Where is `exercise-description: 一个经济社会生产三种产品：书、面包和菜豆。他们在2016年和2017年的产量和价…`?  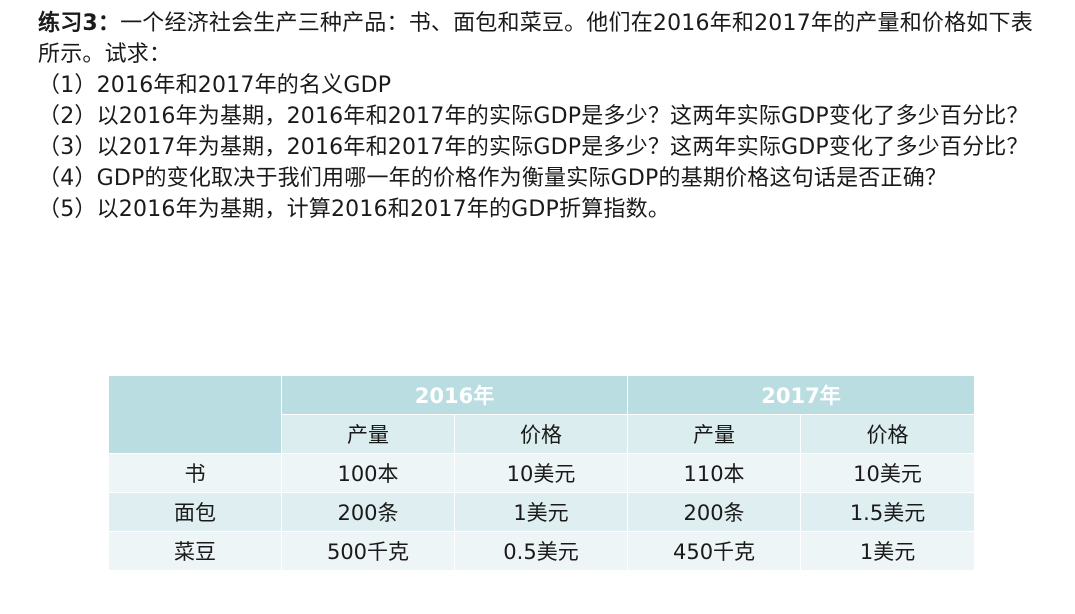 exercise-description: 一个经济社会生产三种产品：书、面包和菜豆。他们在2016年和2017年的产量和价… is located at coordinates (535, 39).